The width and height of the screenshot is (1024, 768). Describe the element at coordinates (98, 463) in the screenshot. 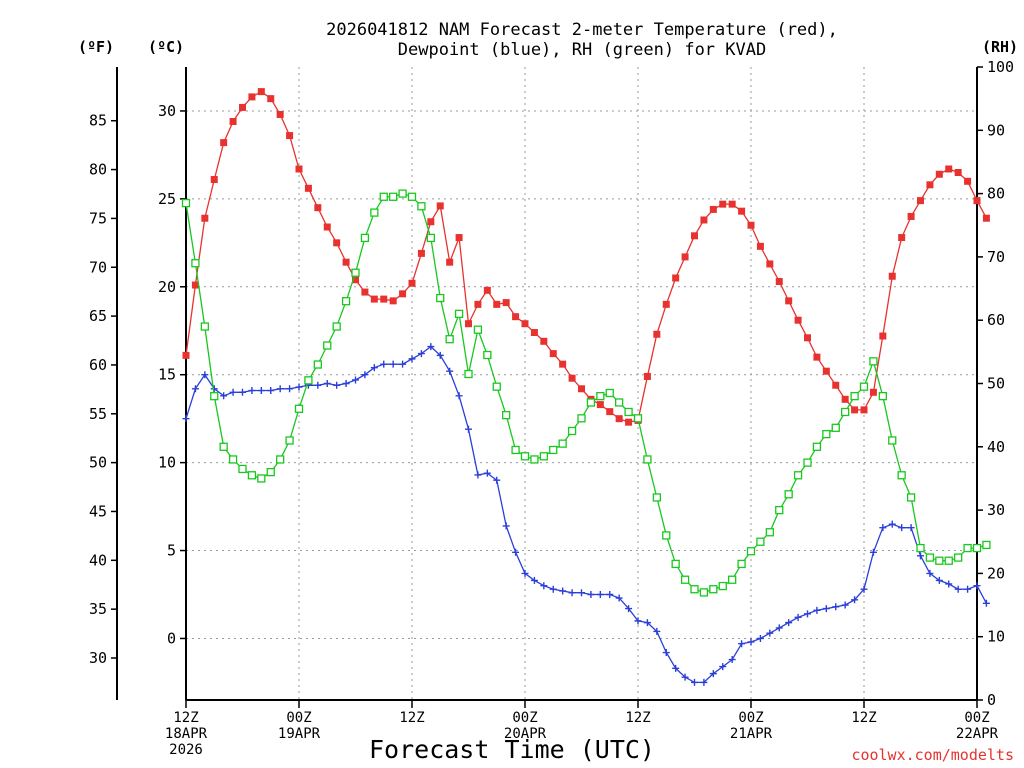

I see `fahrenheit-tick-label: 50` at that location.